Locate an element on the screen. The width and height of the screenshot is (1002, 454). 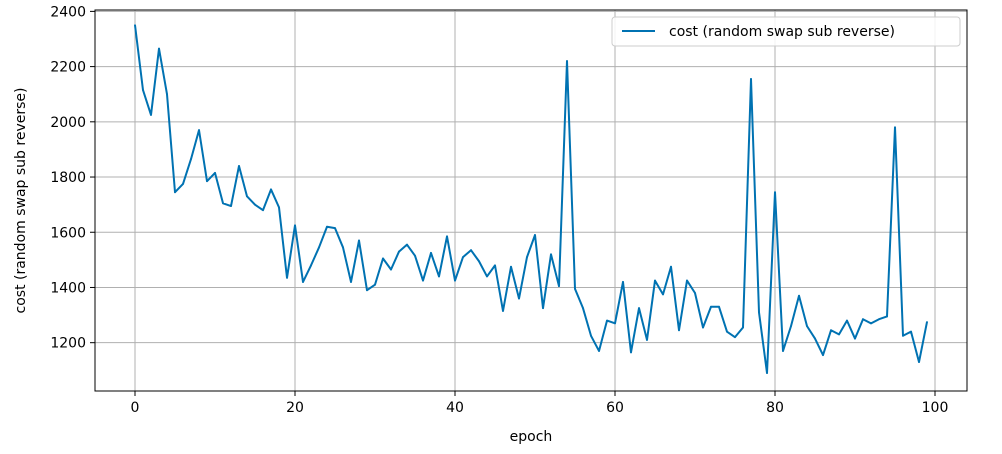
x-tick-label: 80 is located at coordinates (775, 408).